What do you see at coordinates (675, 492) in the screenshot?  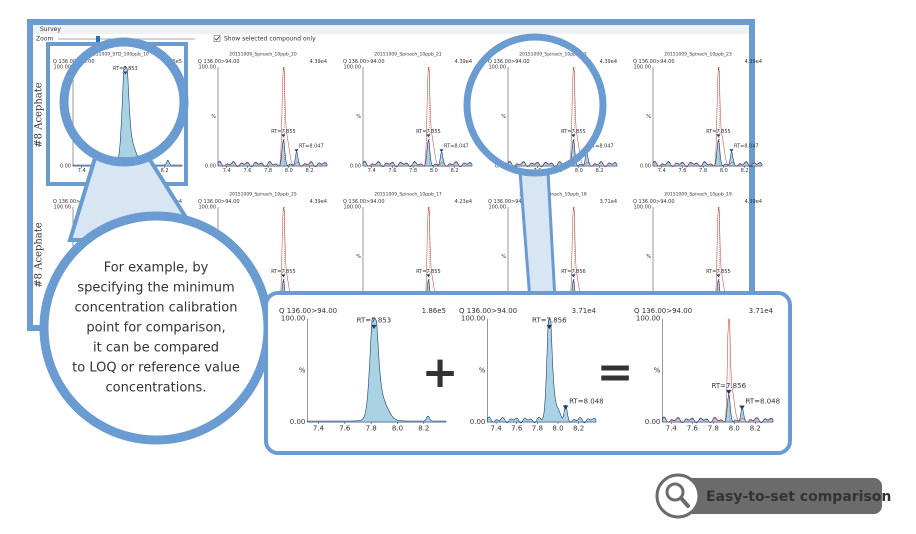 I see `badge-icon` at bounding box center [675, 492].